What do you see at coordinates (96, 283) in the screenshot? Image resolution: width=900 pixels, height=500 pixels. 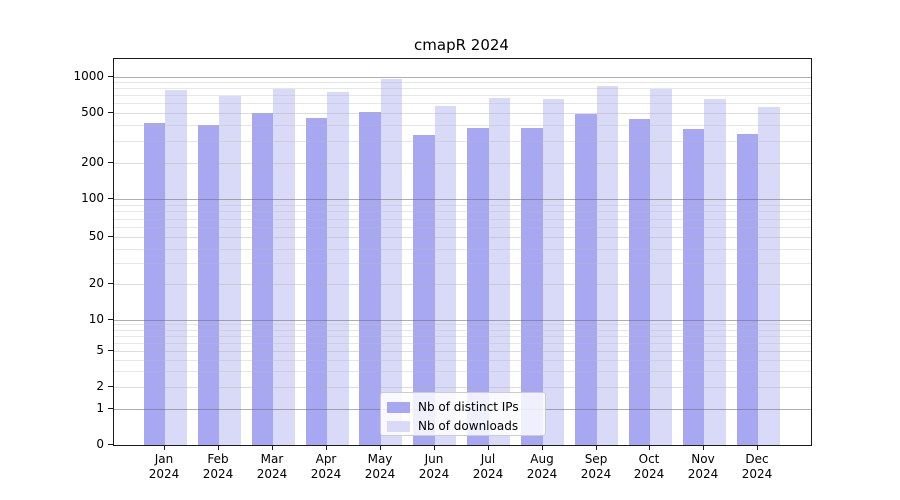 I see `y-tick-label: 20` at bounding box center [96, 283].